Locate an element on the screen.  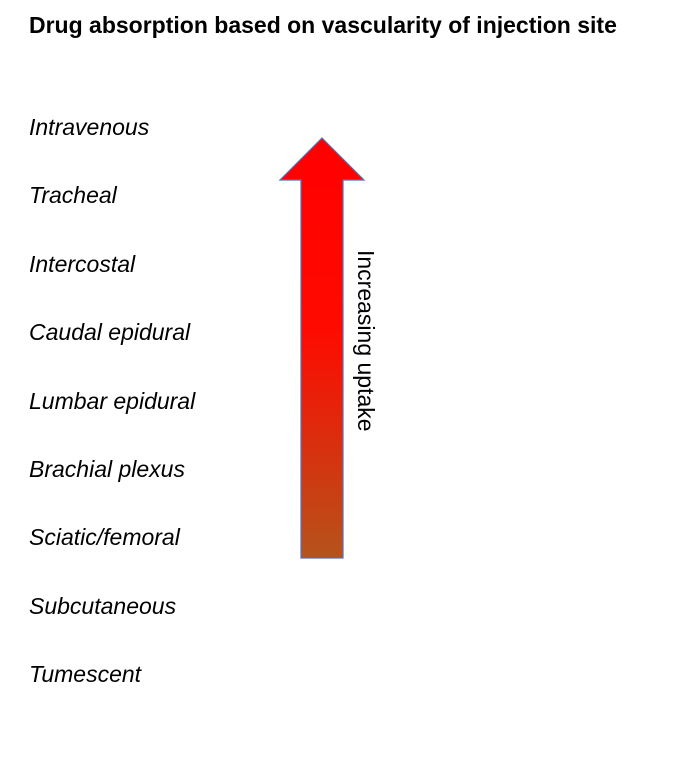
site-intercostal: Intercostal is located at coordinates (82, 264).